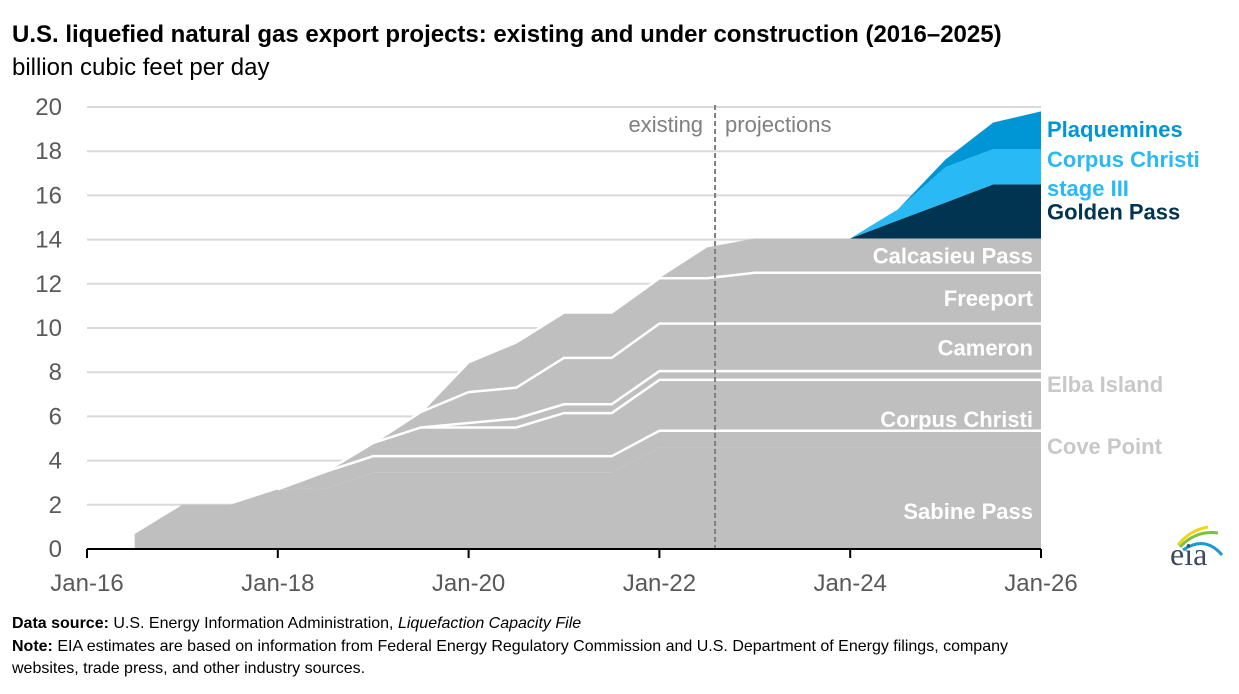 The image size is (1239, 694). Describe the element at coordinates (1115, 129) in the screenshot. I see `label-plaquemines: Plaquemines` at that location.